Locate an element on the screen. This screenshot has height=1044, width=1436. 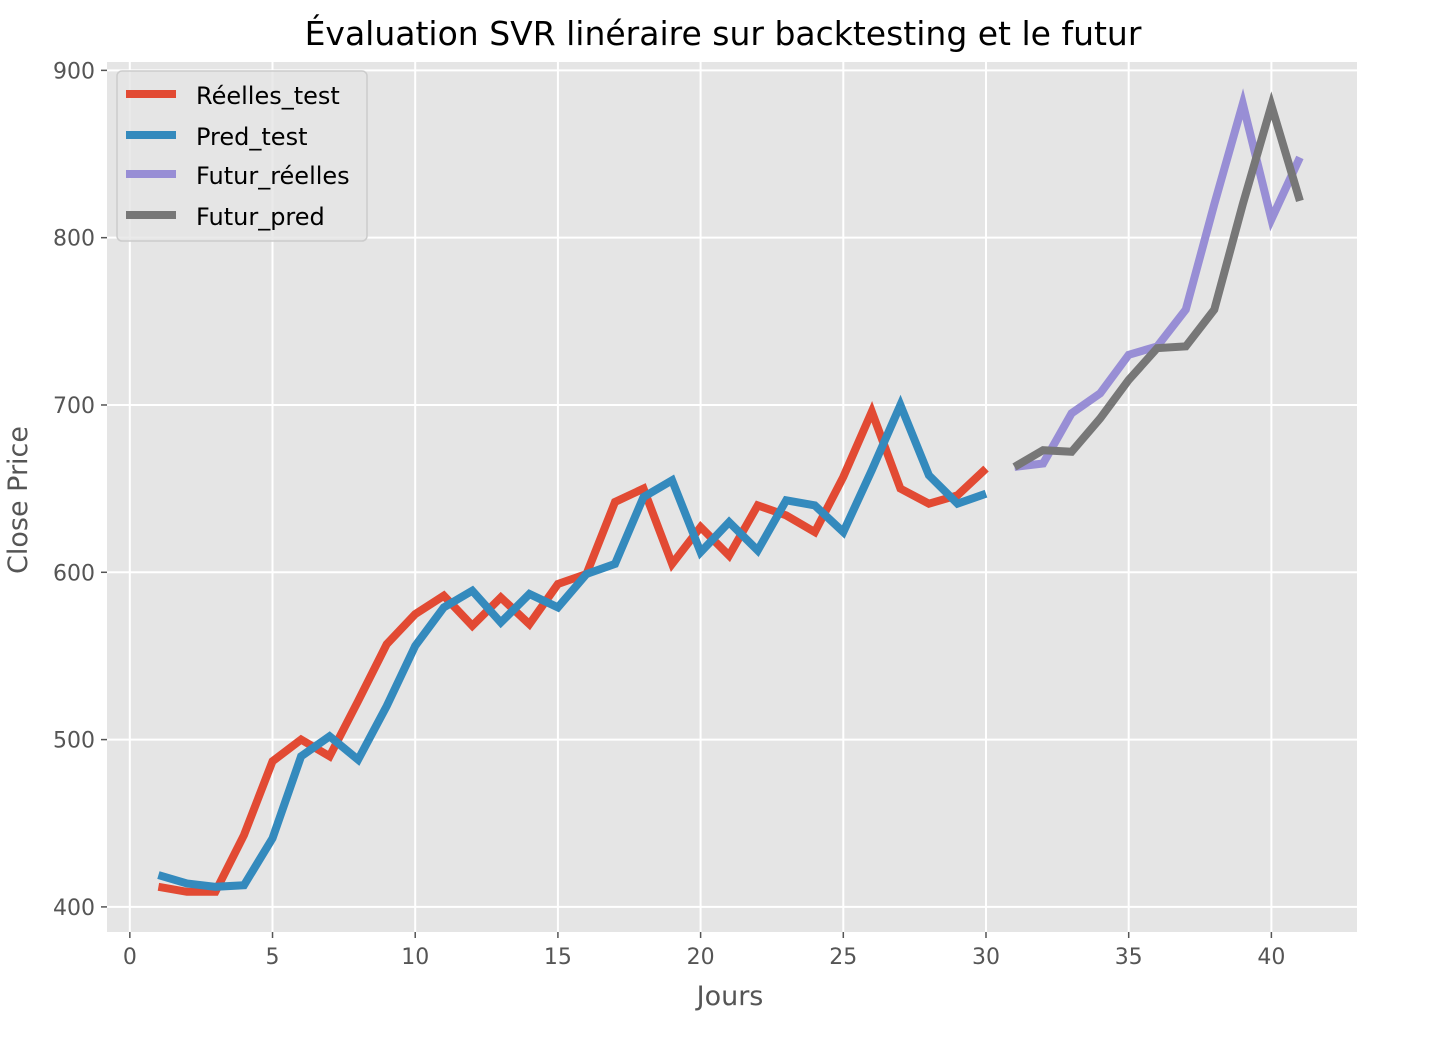
legend-label: Futur_pred is located at coordinates (260, 217).